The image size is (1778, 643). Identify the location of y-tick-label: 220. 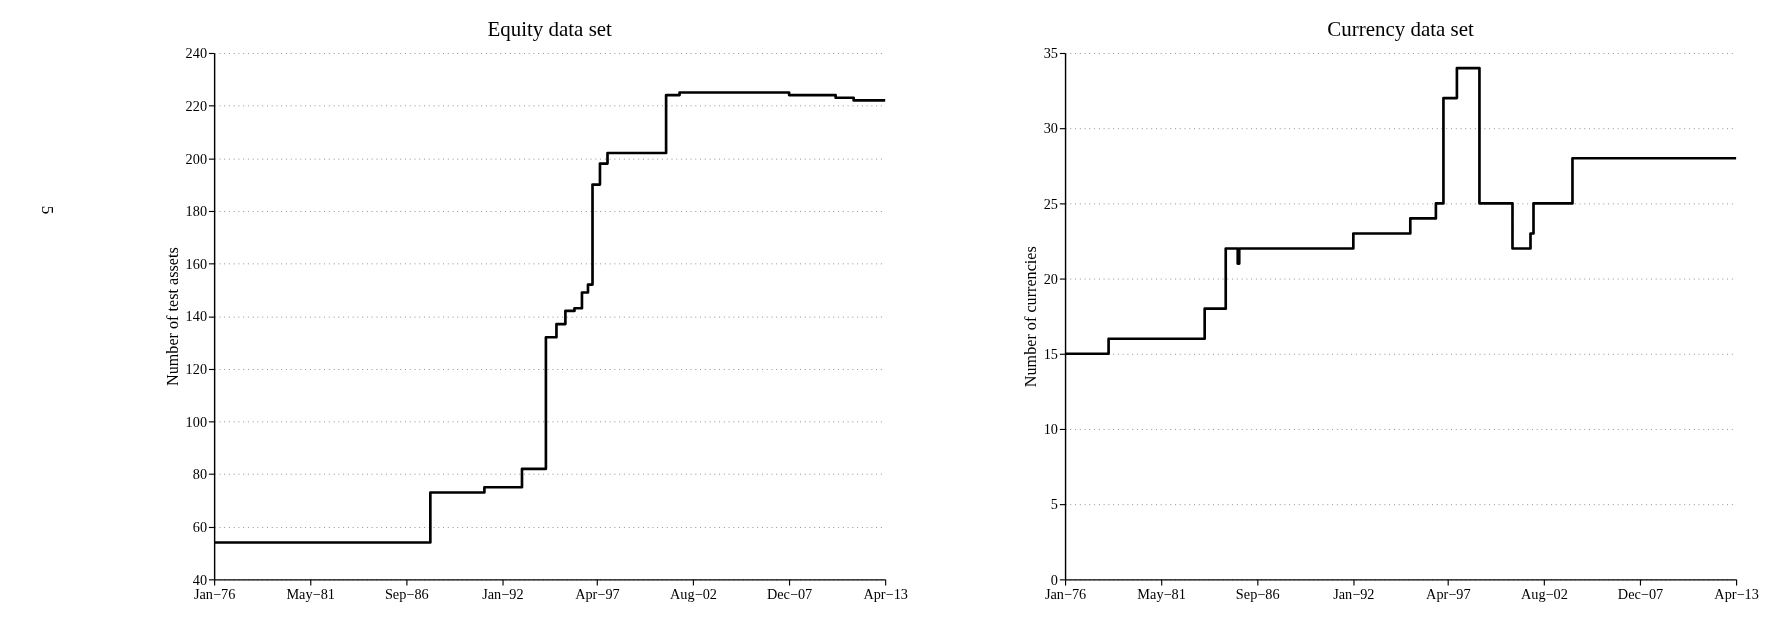
(196, 105).